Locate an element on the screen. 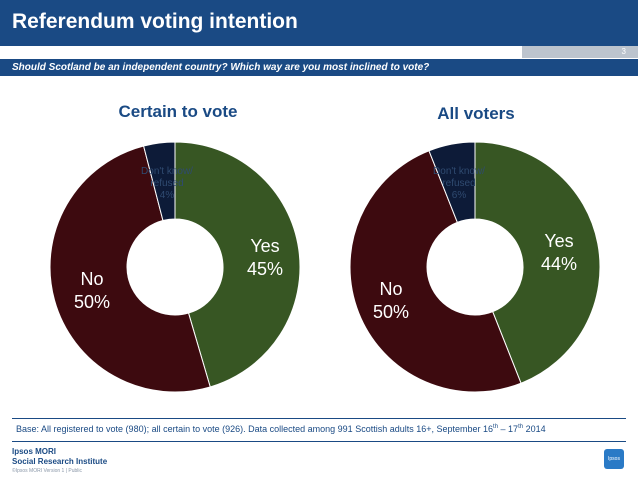  yes-label-certain: Yes 45% is located at coordinates (265, 258).